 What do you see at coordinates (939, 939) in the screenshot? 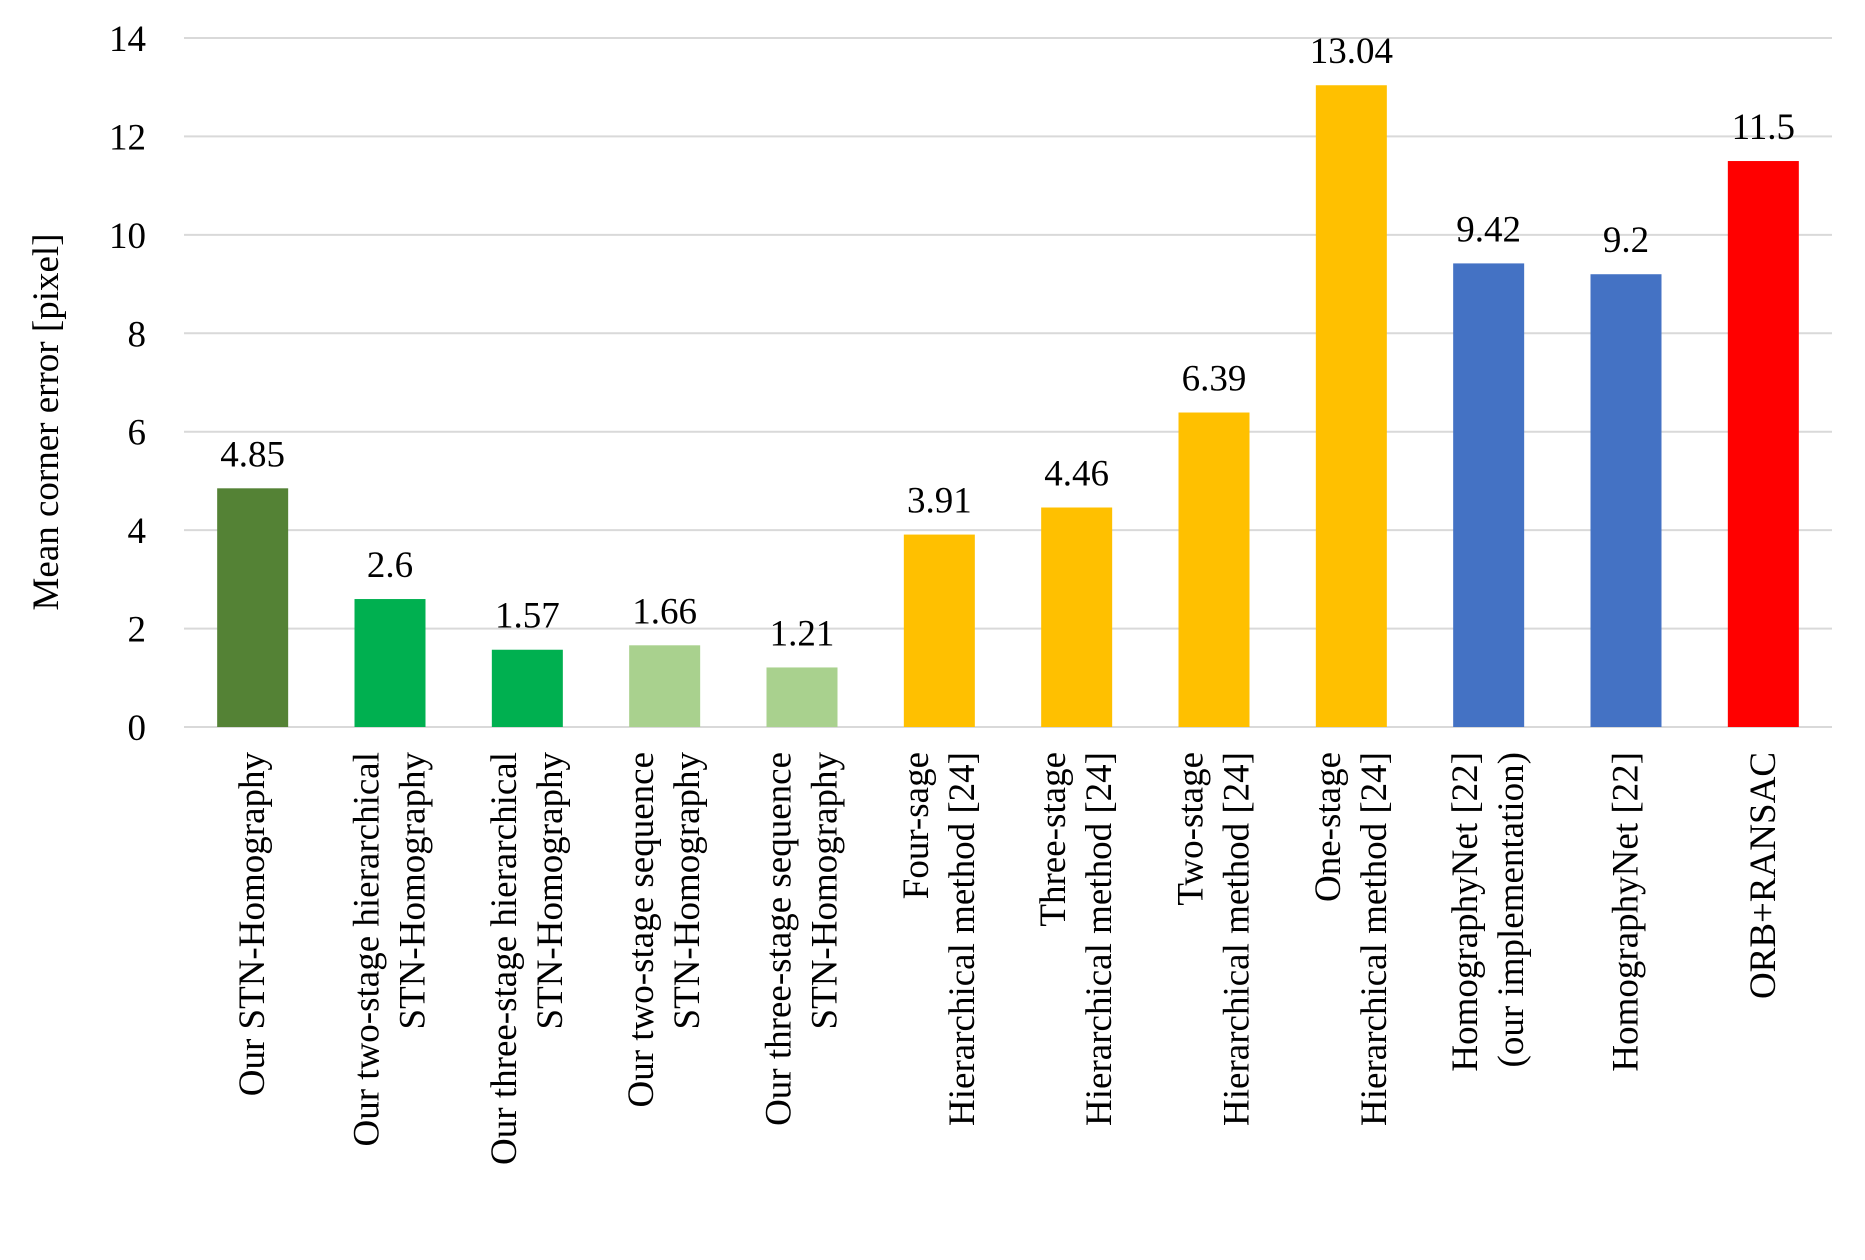
I see `category-label: Four-sage Hierarchical method [24]` at bounding box center [939, 939].